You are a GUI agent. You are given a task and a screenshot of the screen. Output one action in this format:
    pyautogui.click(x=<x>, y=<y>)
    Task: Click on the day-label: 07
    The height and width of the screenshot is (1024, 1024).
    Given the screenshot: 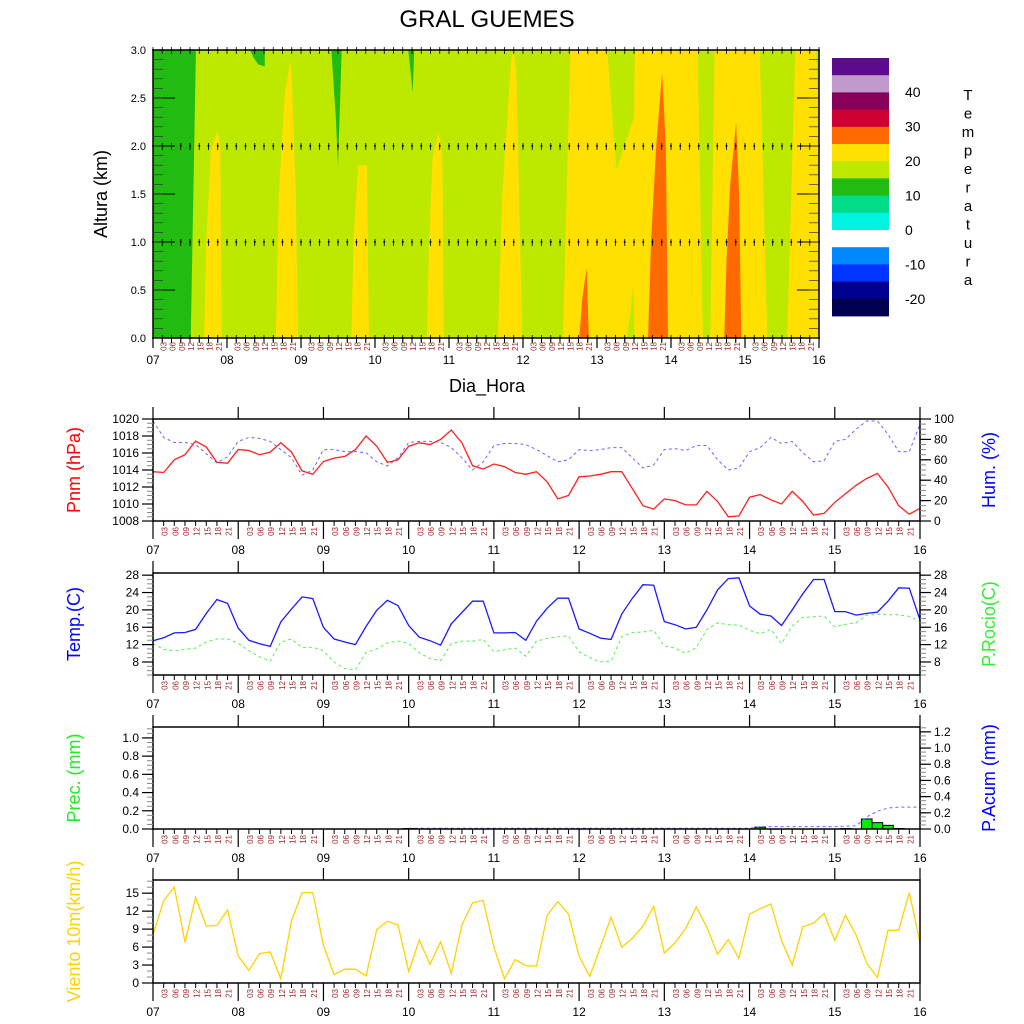 What is the action you would take?
    pyautogui.click(x=153, y=704)
    